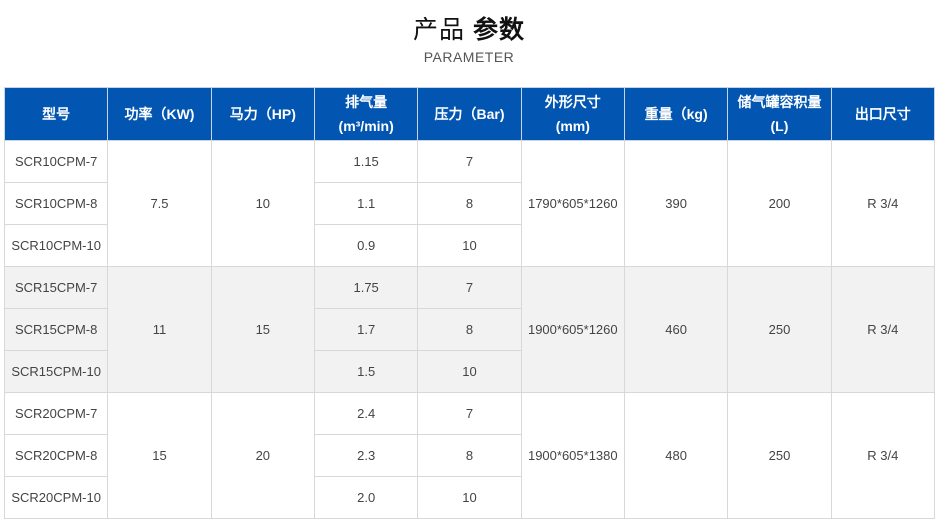 The width and height of the screenshot is (938, 529). Describe the element at coordinates (366, 413) in the screenshot. I see `table-cell: 2.4` at that location.